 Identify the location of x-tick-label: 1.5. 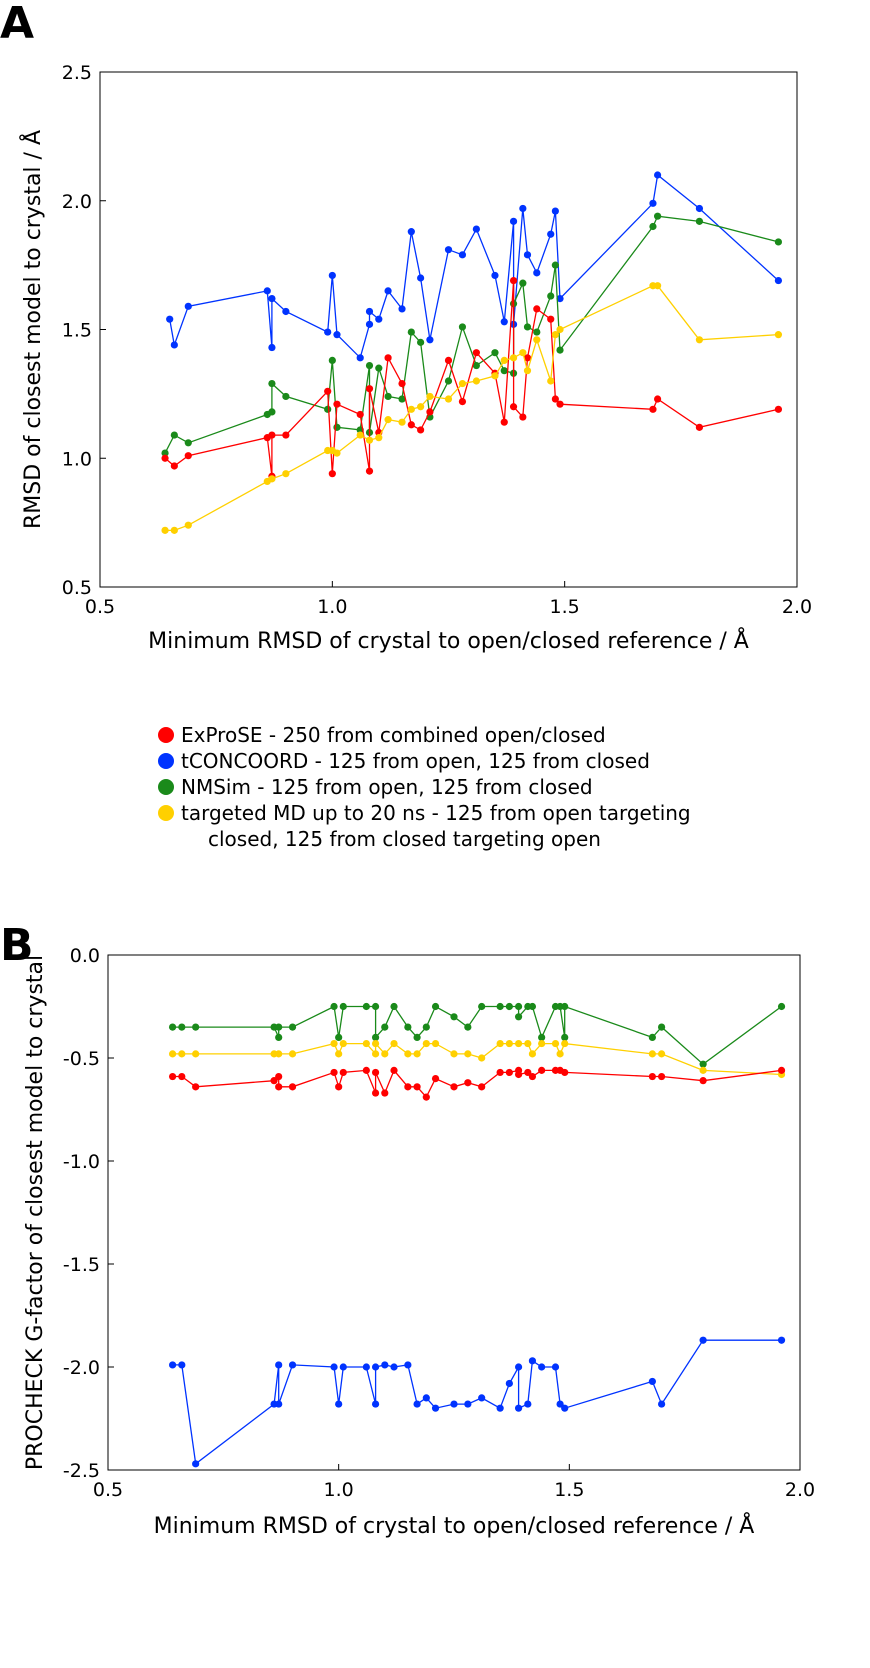
(565, 607).